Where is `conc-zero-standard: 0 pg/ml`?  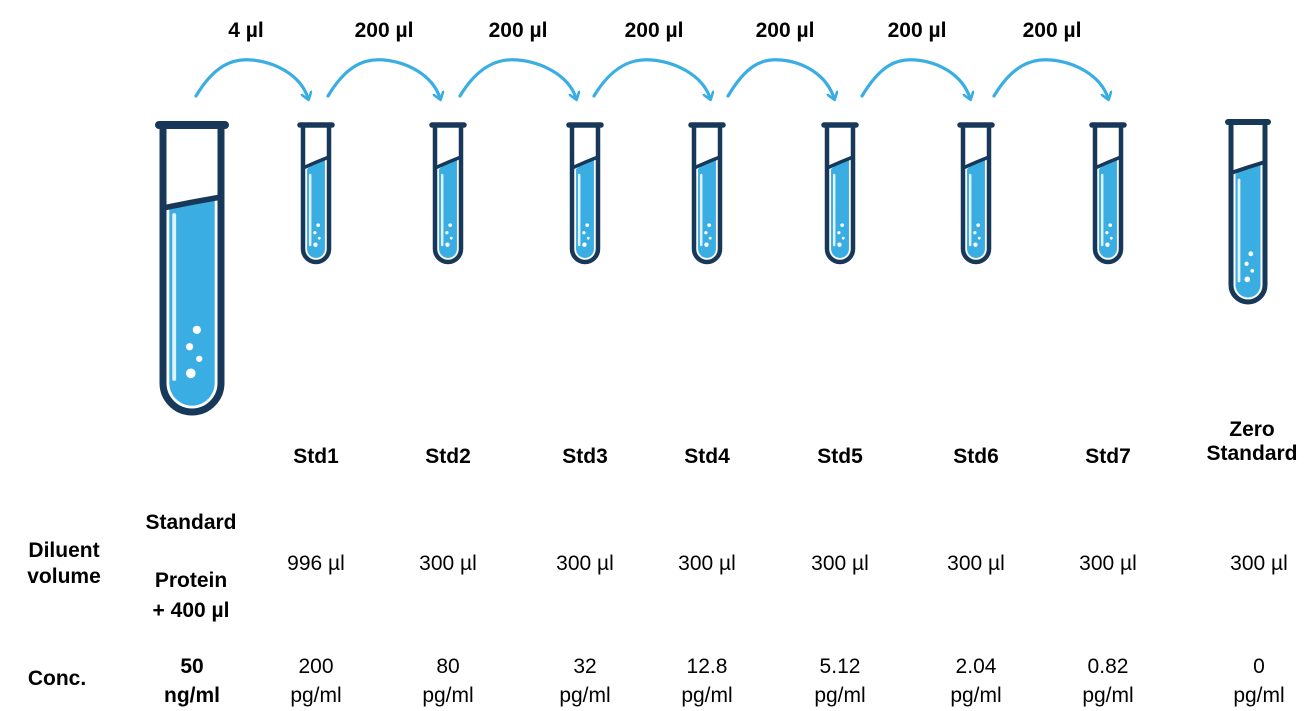 conc-zero-standard: 0 pg/ml is located at coordinates (1258, 681).